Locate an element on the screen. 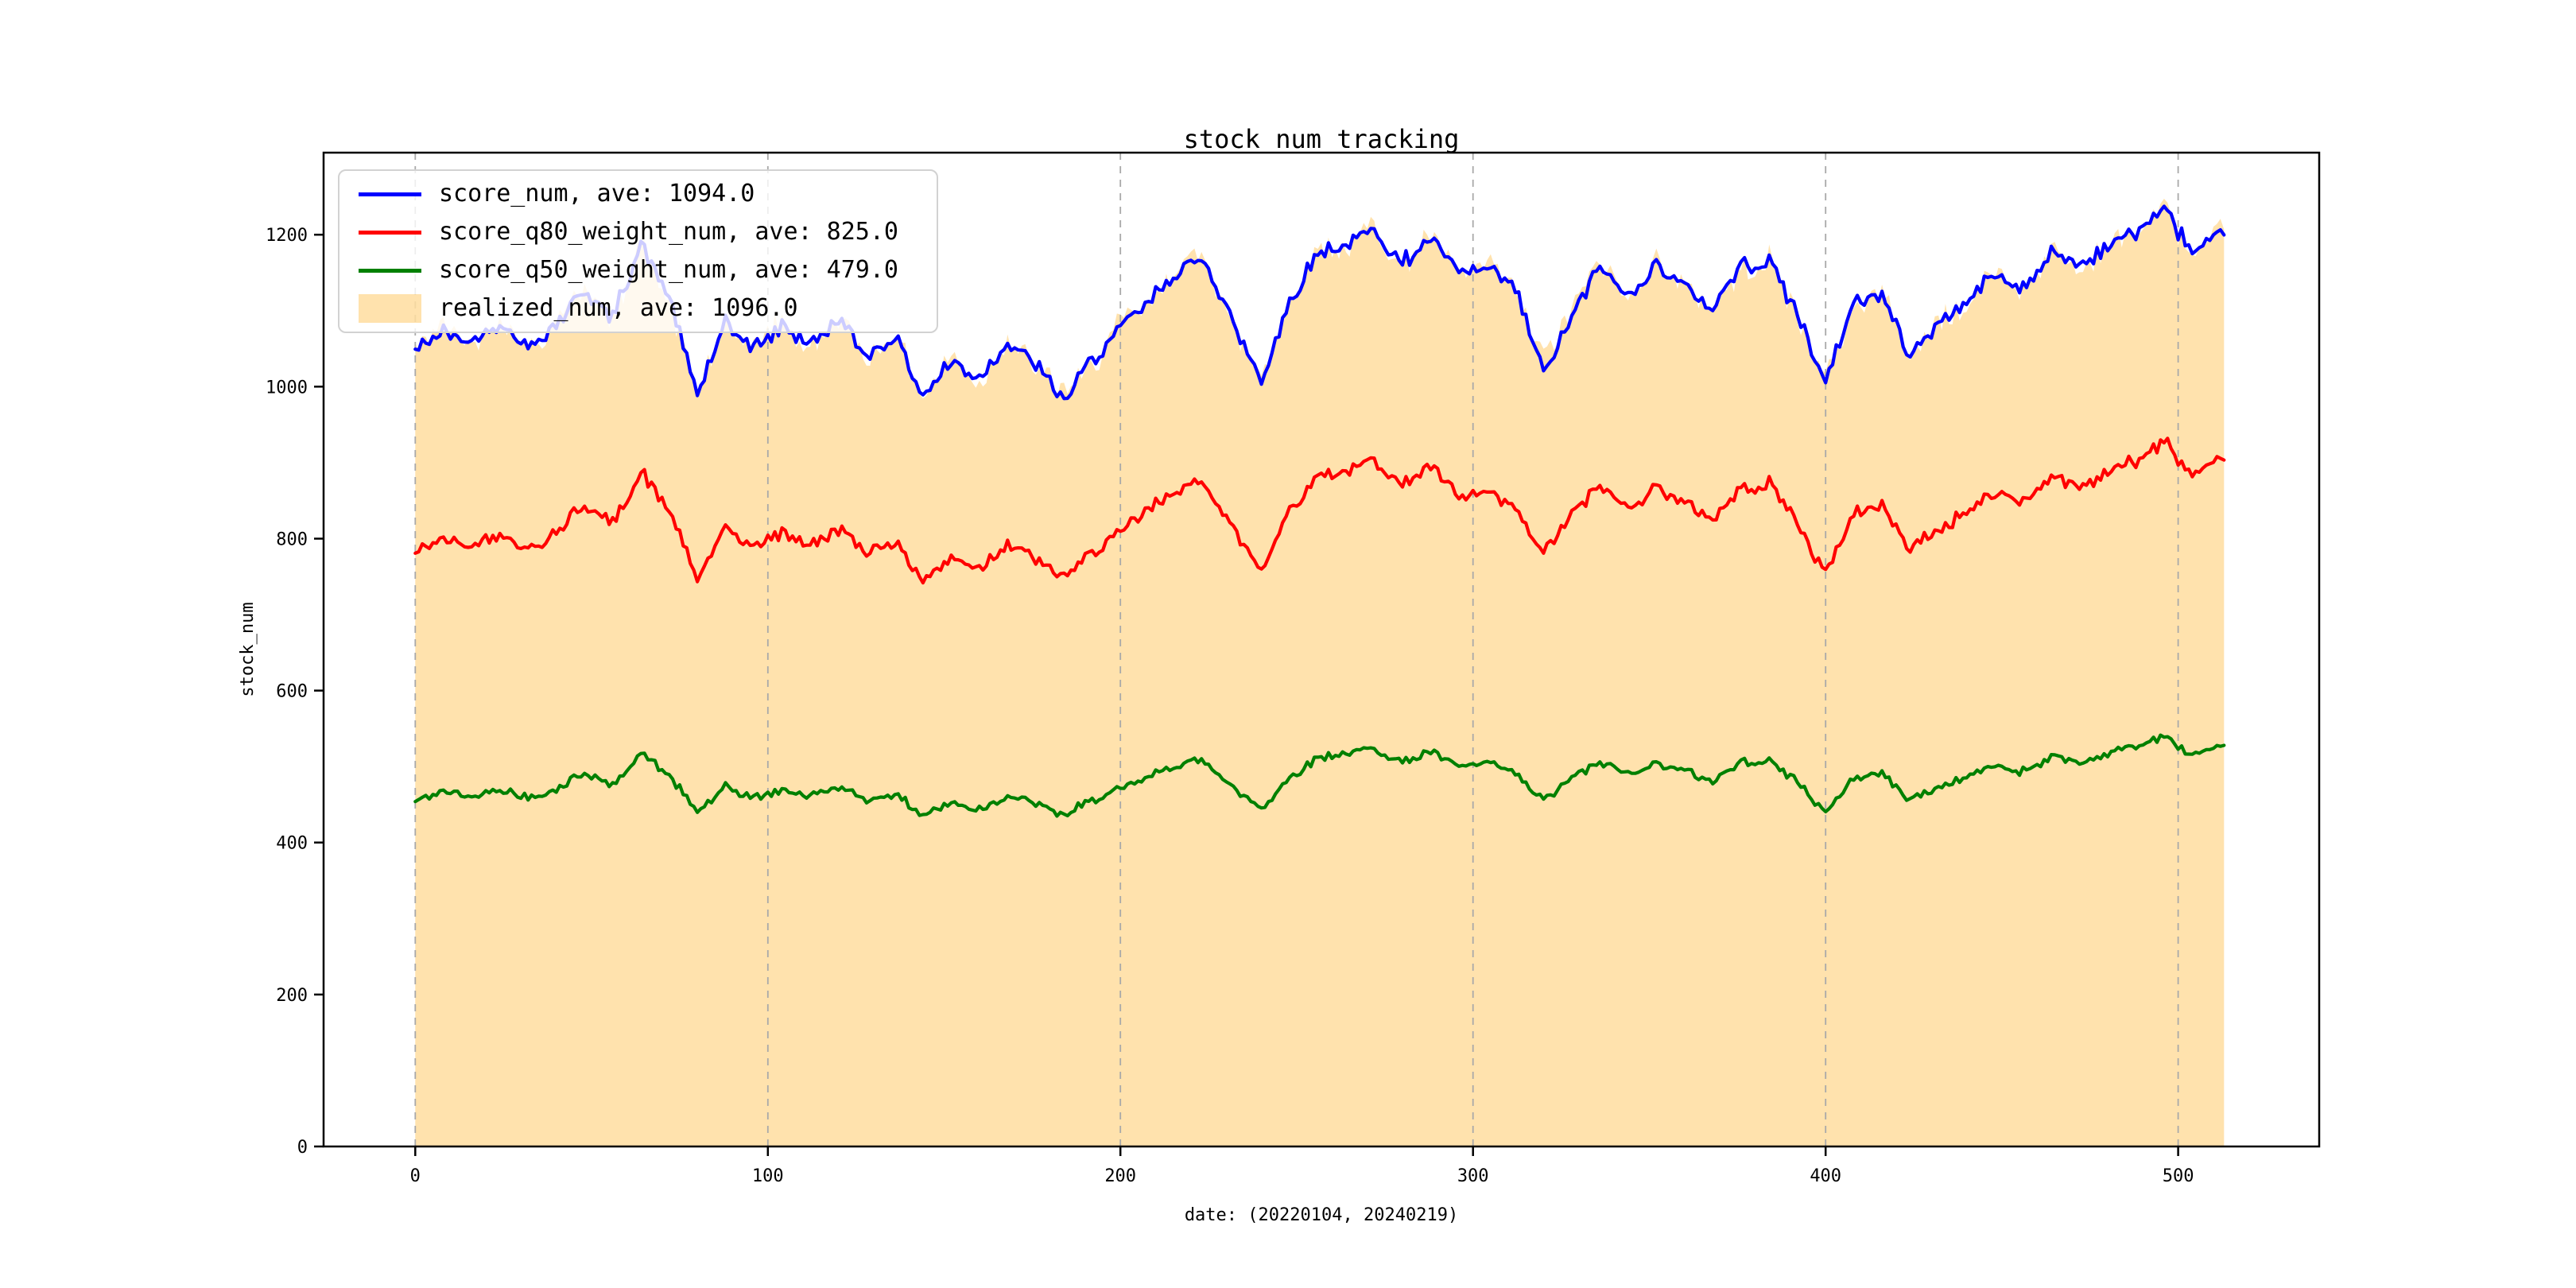  legend-item: score_q50_weight_num, ave: 479.0 is located at coordinates (639, 271).